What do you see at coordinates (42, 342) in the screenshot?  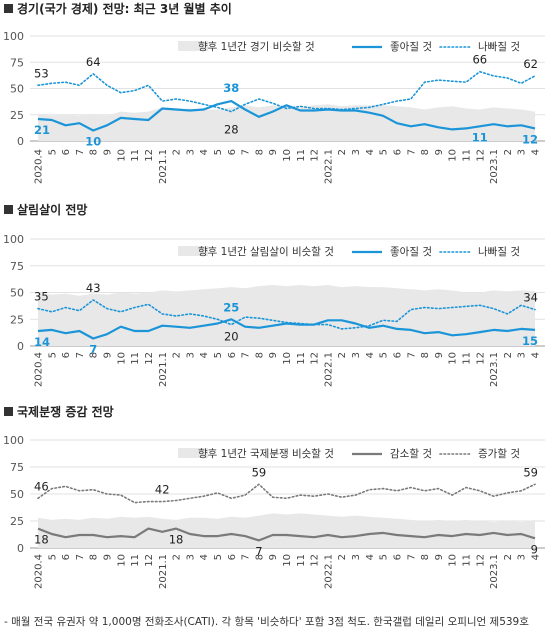 I see `data-label: 14` at bounding box center [42, 342].